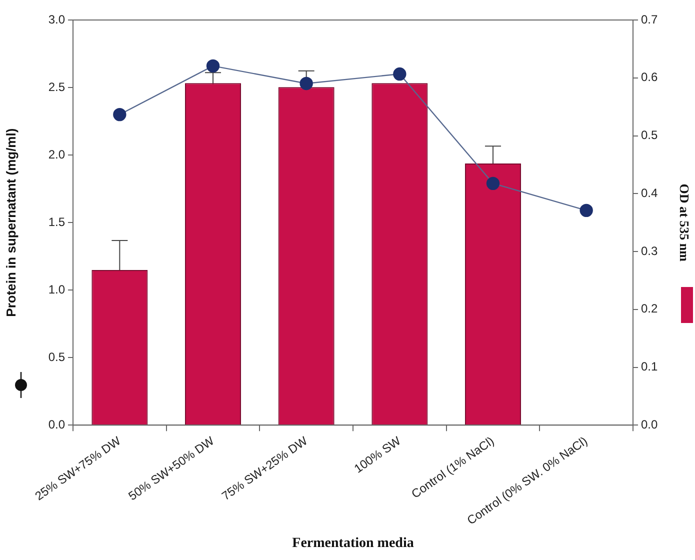  Describe the element at coordinates (649, 424) in the screenshot. I see `y2-tick-label: 0.0` at that location.